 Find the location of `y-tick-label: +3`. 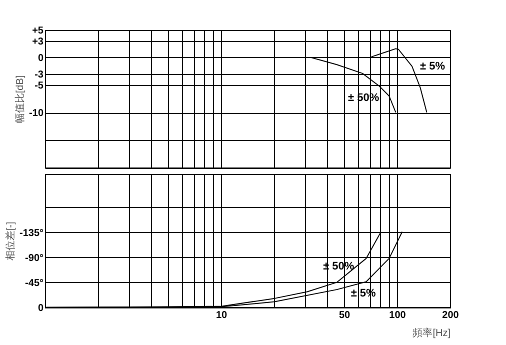

y-tick-label: +3 is located at coordinates (38, 42).